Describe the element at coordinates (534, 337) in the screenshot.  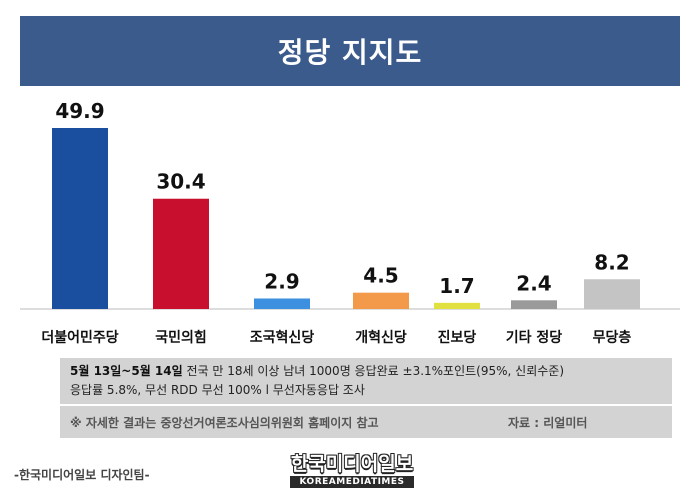
I see `category-label: 기타 정당` at that location.